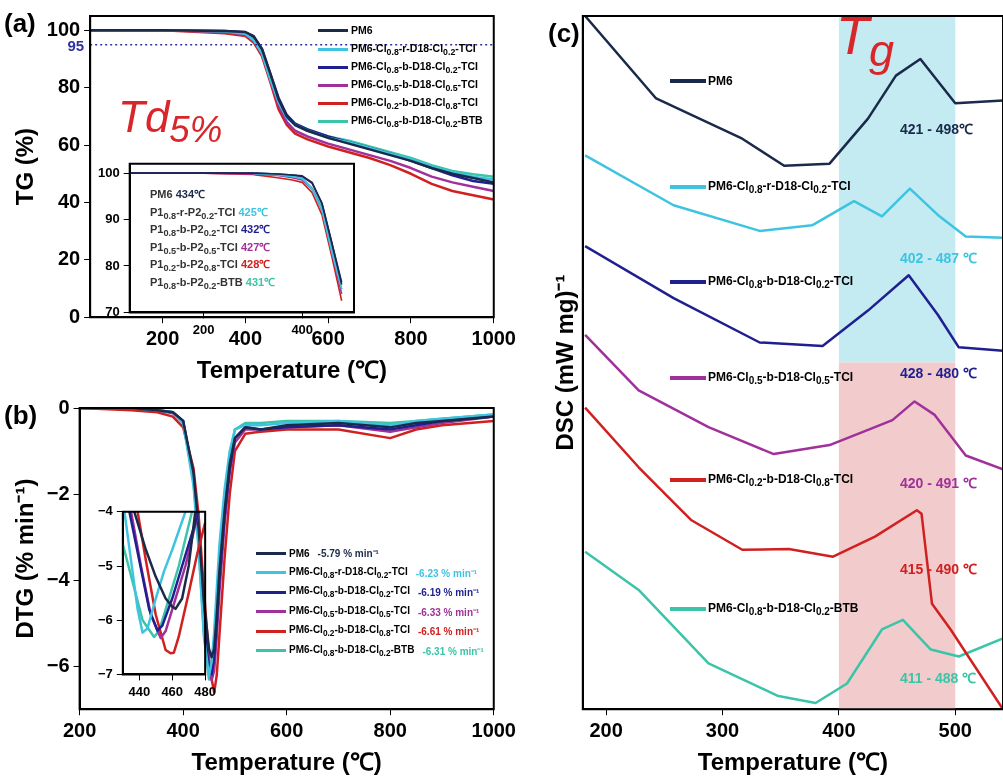 This screenshot has width=1003, height=780. I want to click on annotation: 411 - 488 ℃, so click(938, 678).